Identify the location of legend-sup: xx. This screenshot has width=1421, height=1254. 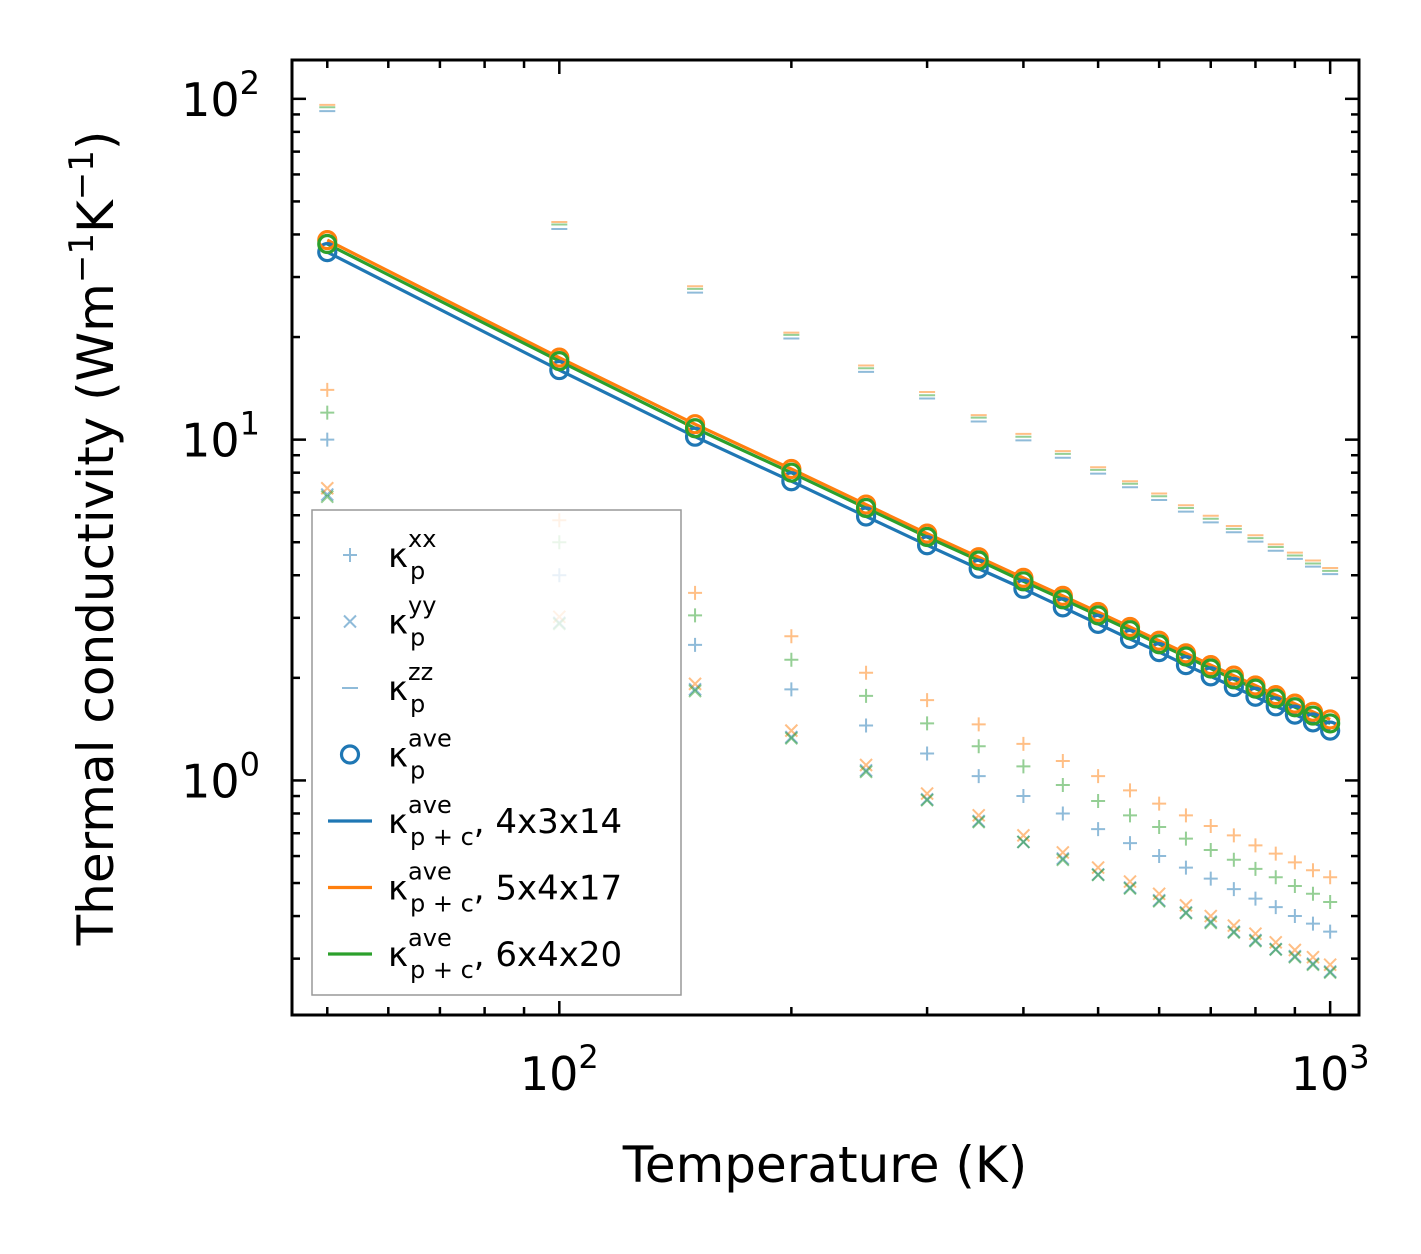
(422, 539).